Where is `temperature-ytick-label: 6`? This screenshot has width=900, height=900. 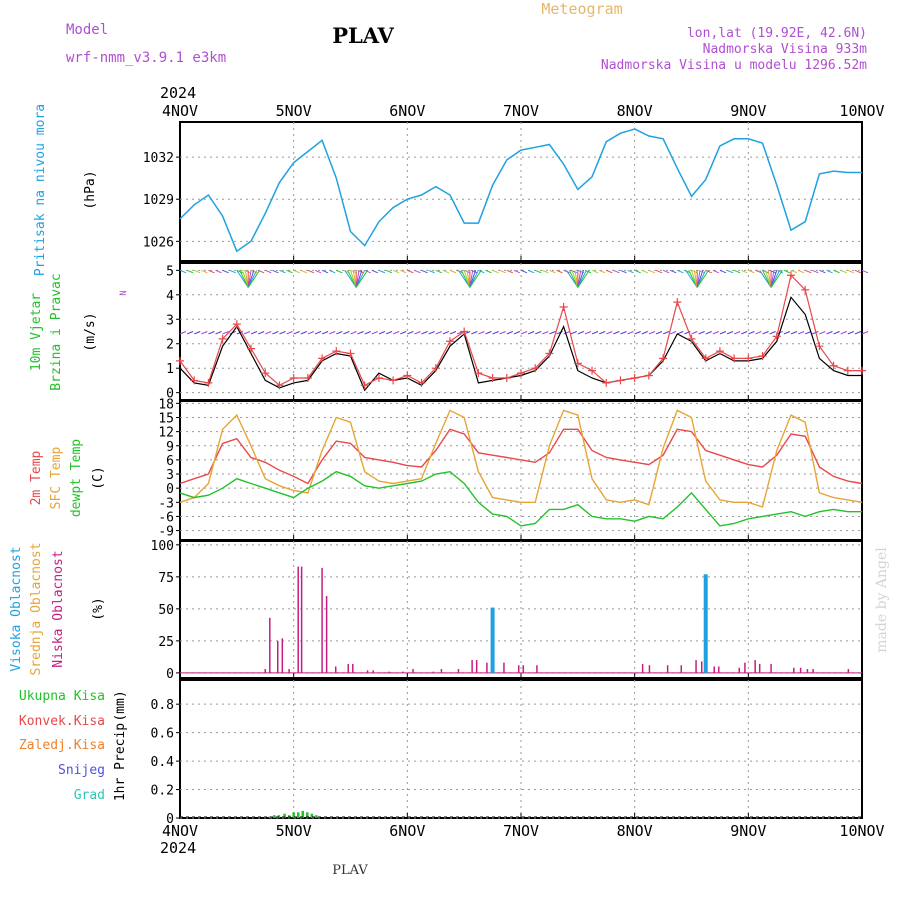 temperature-ytick-label: 6 is located at coordinates (170, 461).